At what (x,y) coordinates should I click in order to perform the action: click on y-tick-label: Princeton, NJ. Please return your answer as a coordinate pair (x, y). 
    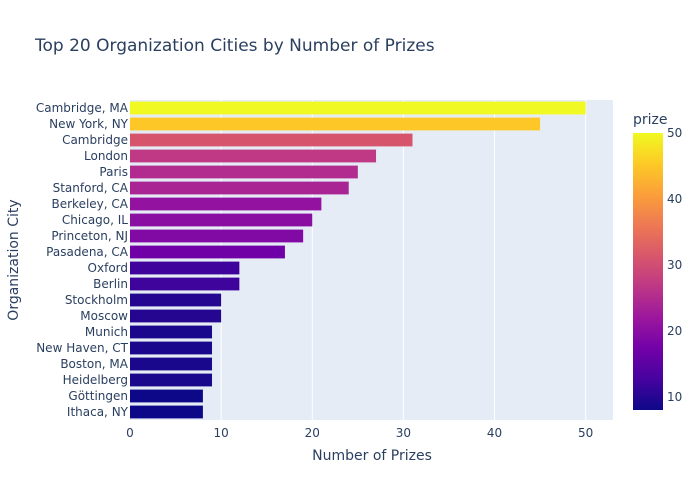
    Looking at the image, I should click on (89, 236).